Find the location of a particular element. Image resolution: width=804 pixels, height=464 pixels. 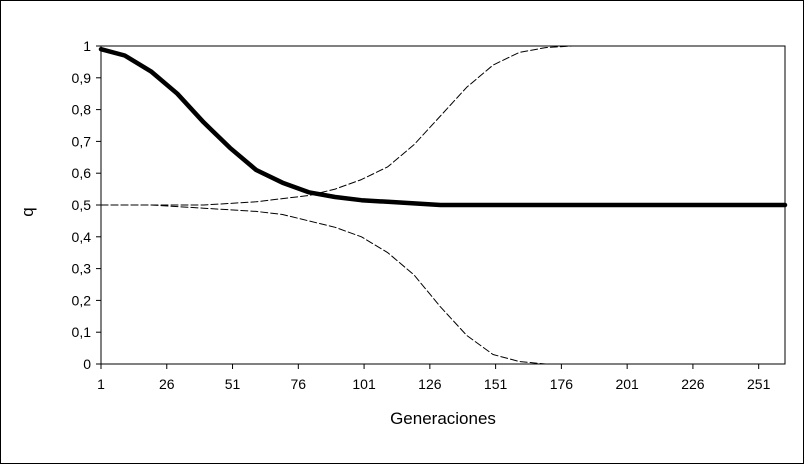

x-tick-label: 1 is located at coordinates (101, 384).